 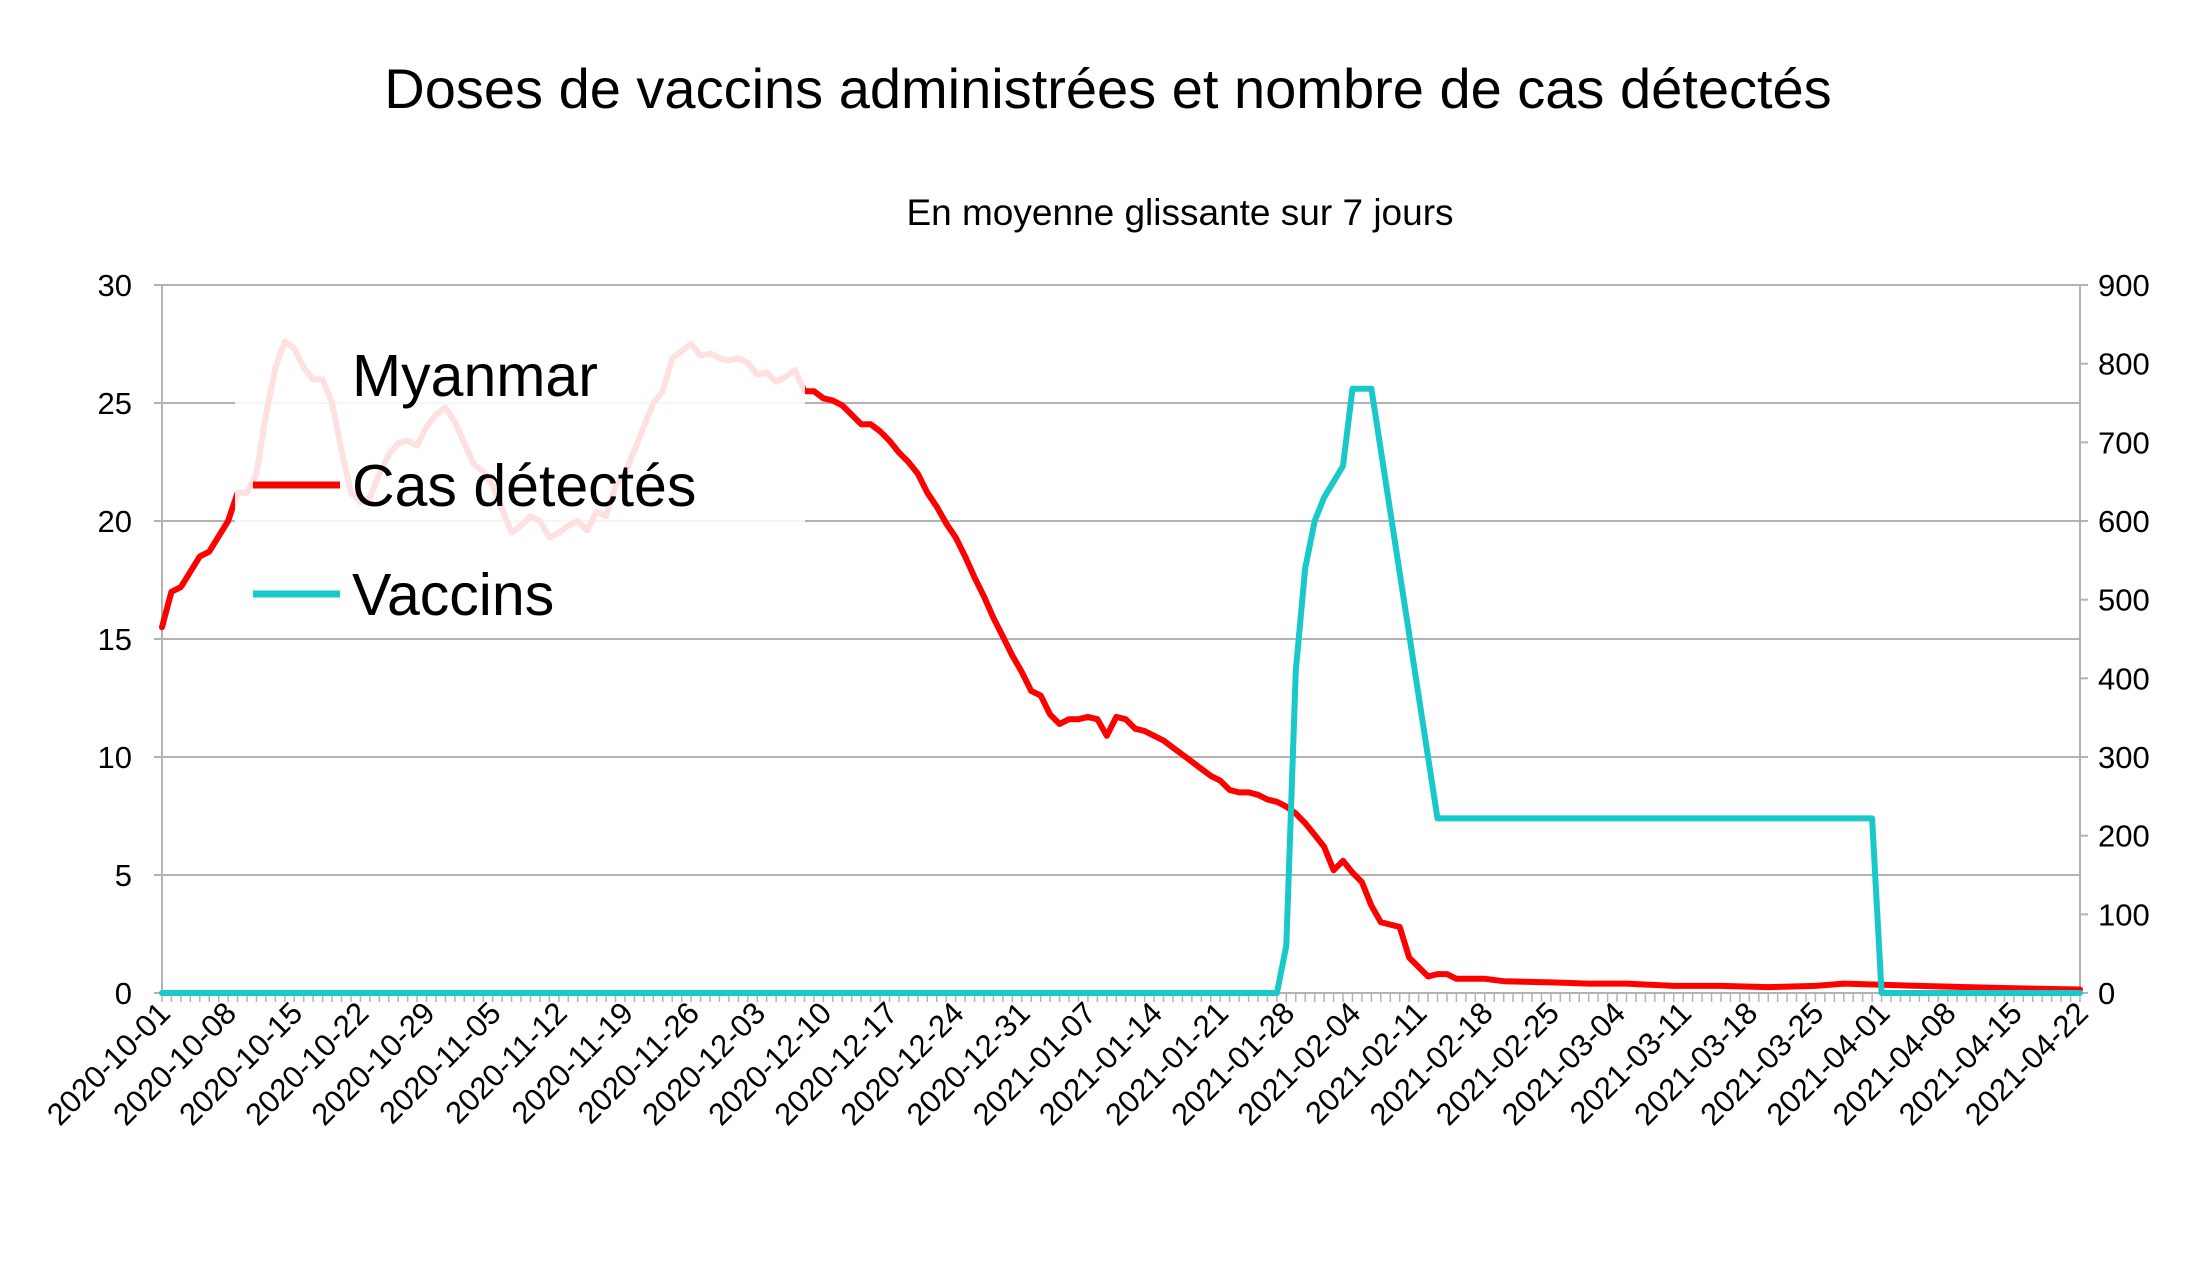 I want to click on legend-label-cas-detectes: Cas détectés, so click(x=524, y=486).